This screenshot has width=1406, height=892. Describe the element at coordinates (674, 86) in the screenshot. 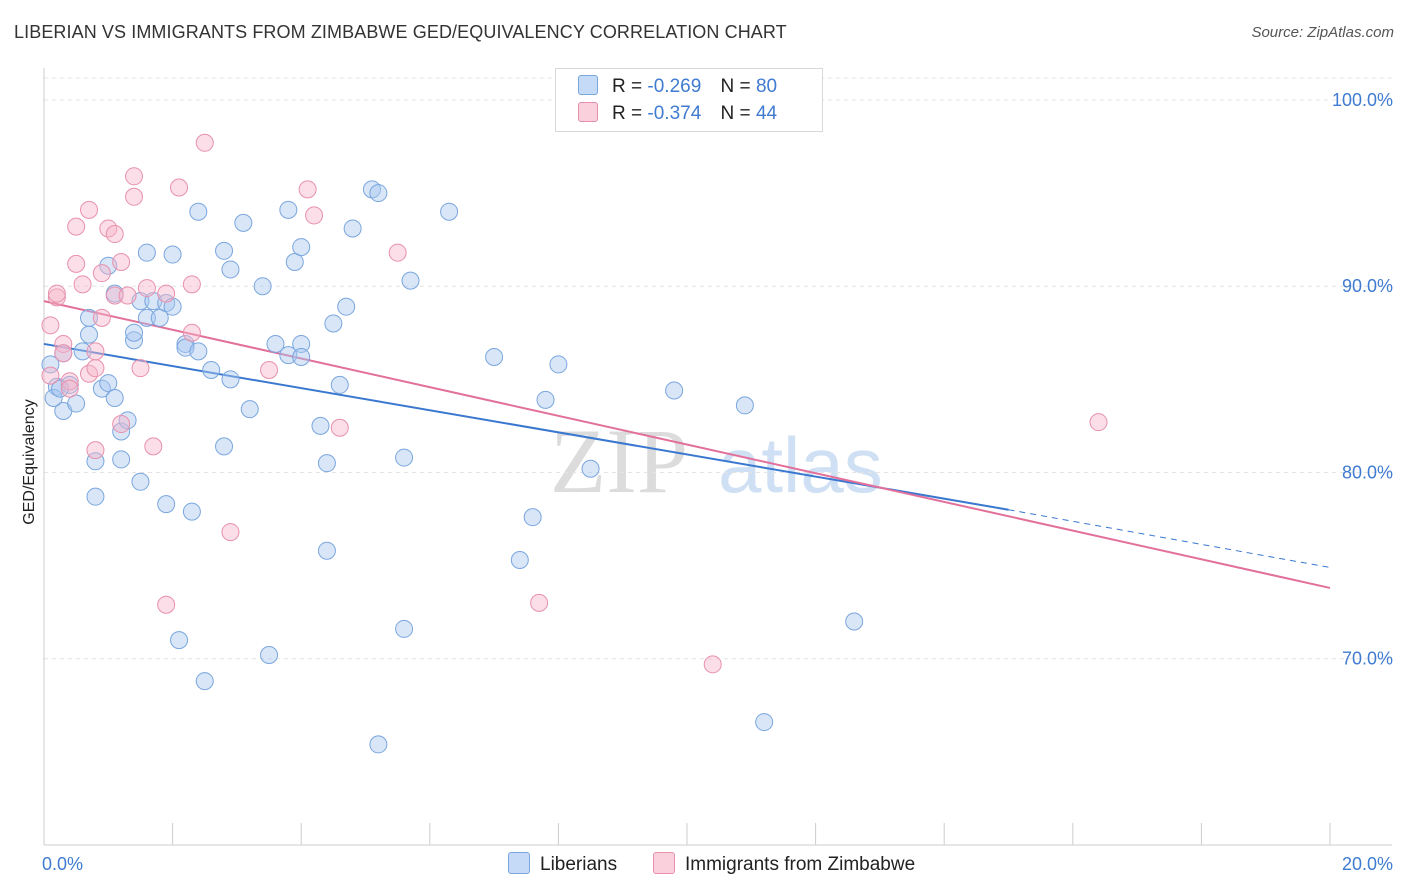

I see `r-value: -0.269` at that location.